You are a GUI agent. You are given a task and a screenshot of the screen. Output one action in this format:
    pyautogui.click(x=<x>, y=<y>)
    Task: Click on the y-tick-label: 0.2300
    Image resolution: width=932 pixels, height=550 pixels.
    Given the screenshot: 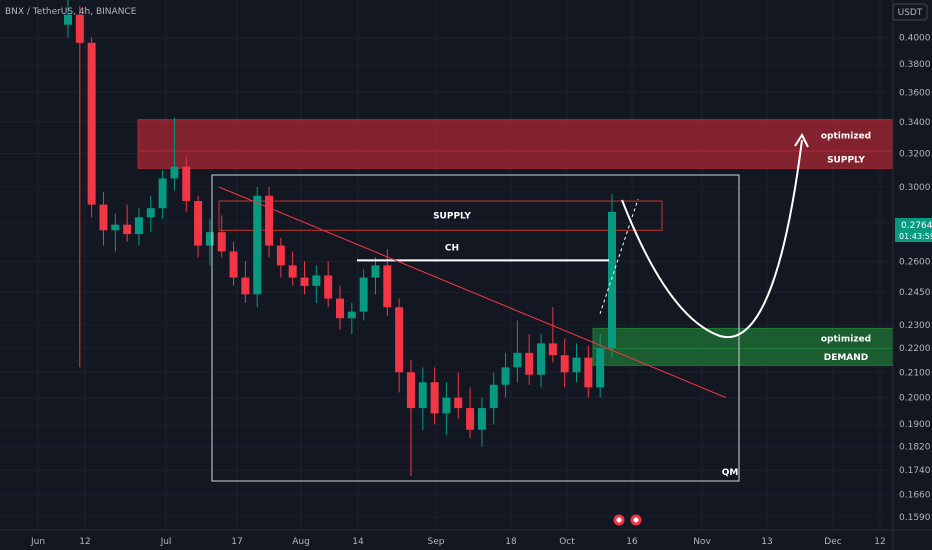 What is the action you would take?
    pyautogui.click(x=915, y=326)
    